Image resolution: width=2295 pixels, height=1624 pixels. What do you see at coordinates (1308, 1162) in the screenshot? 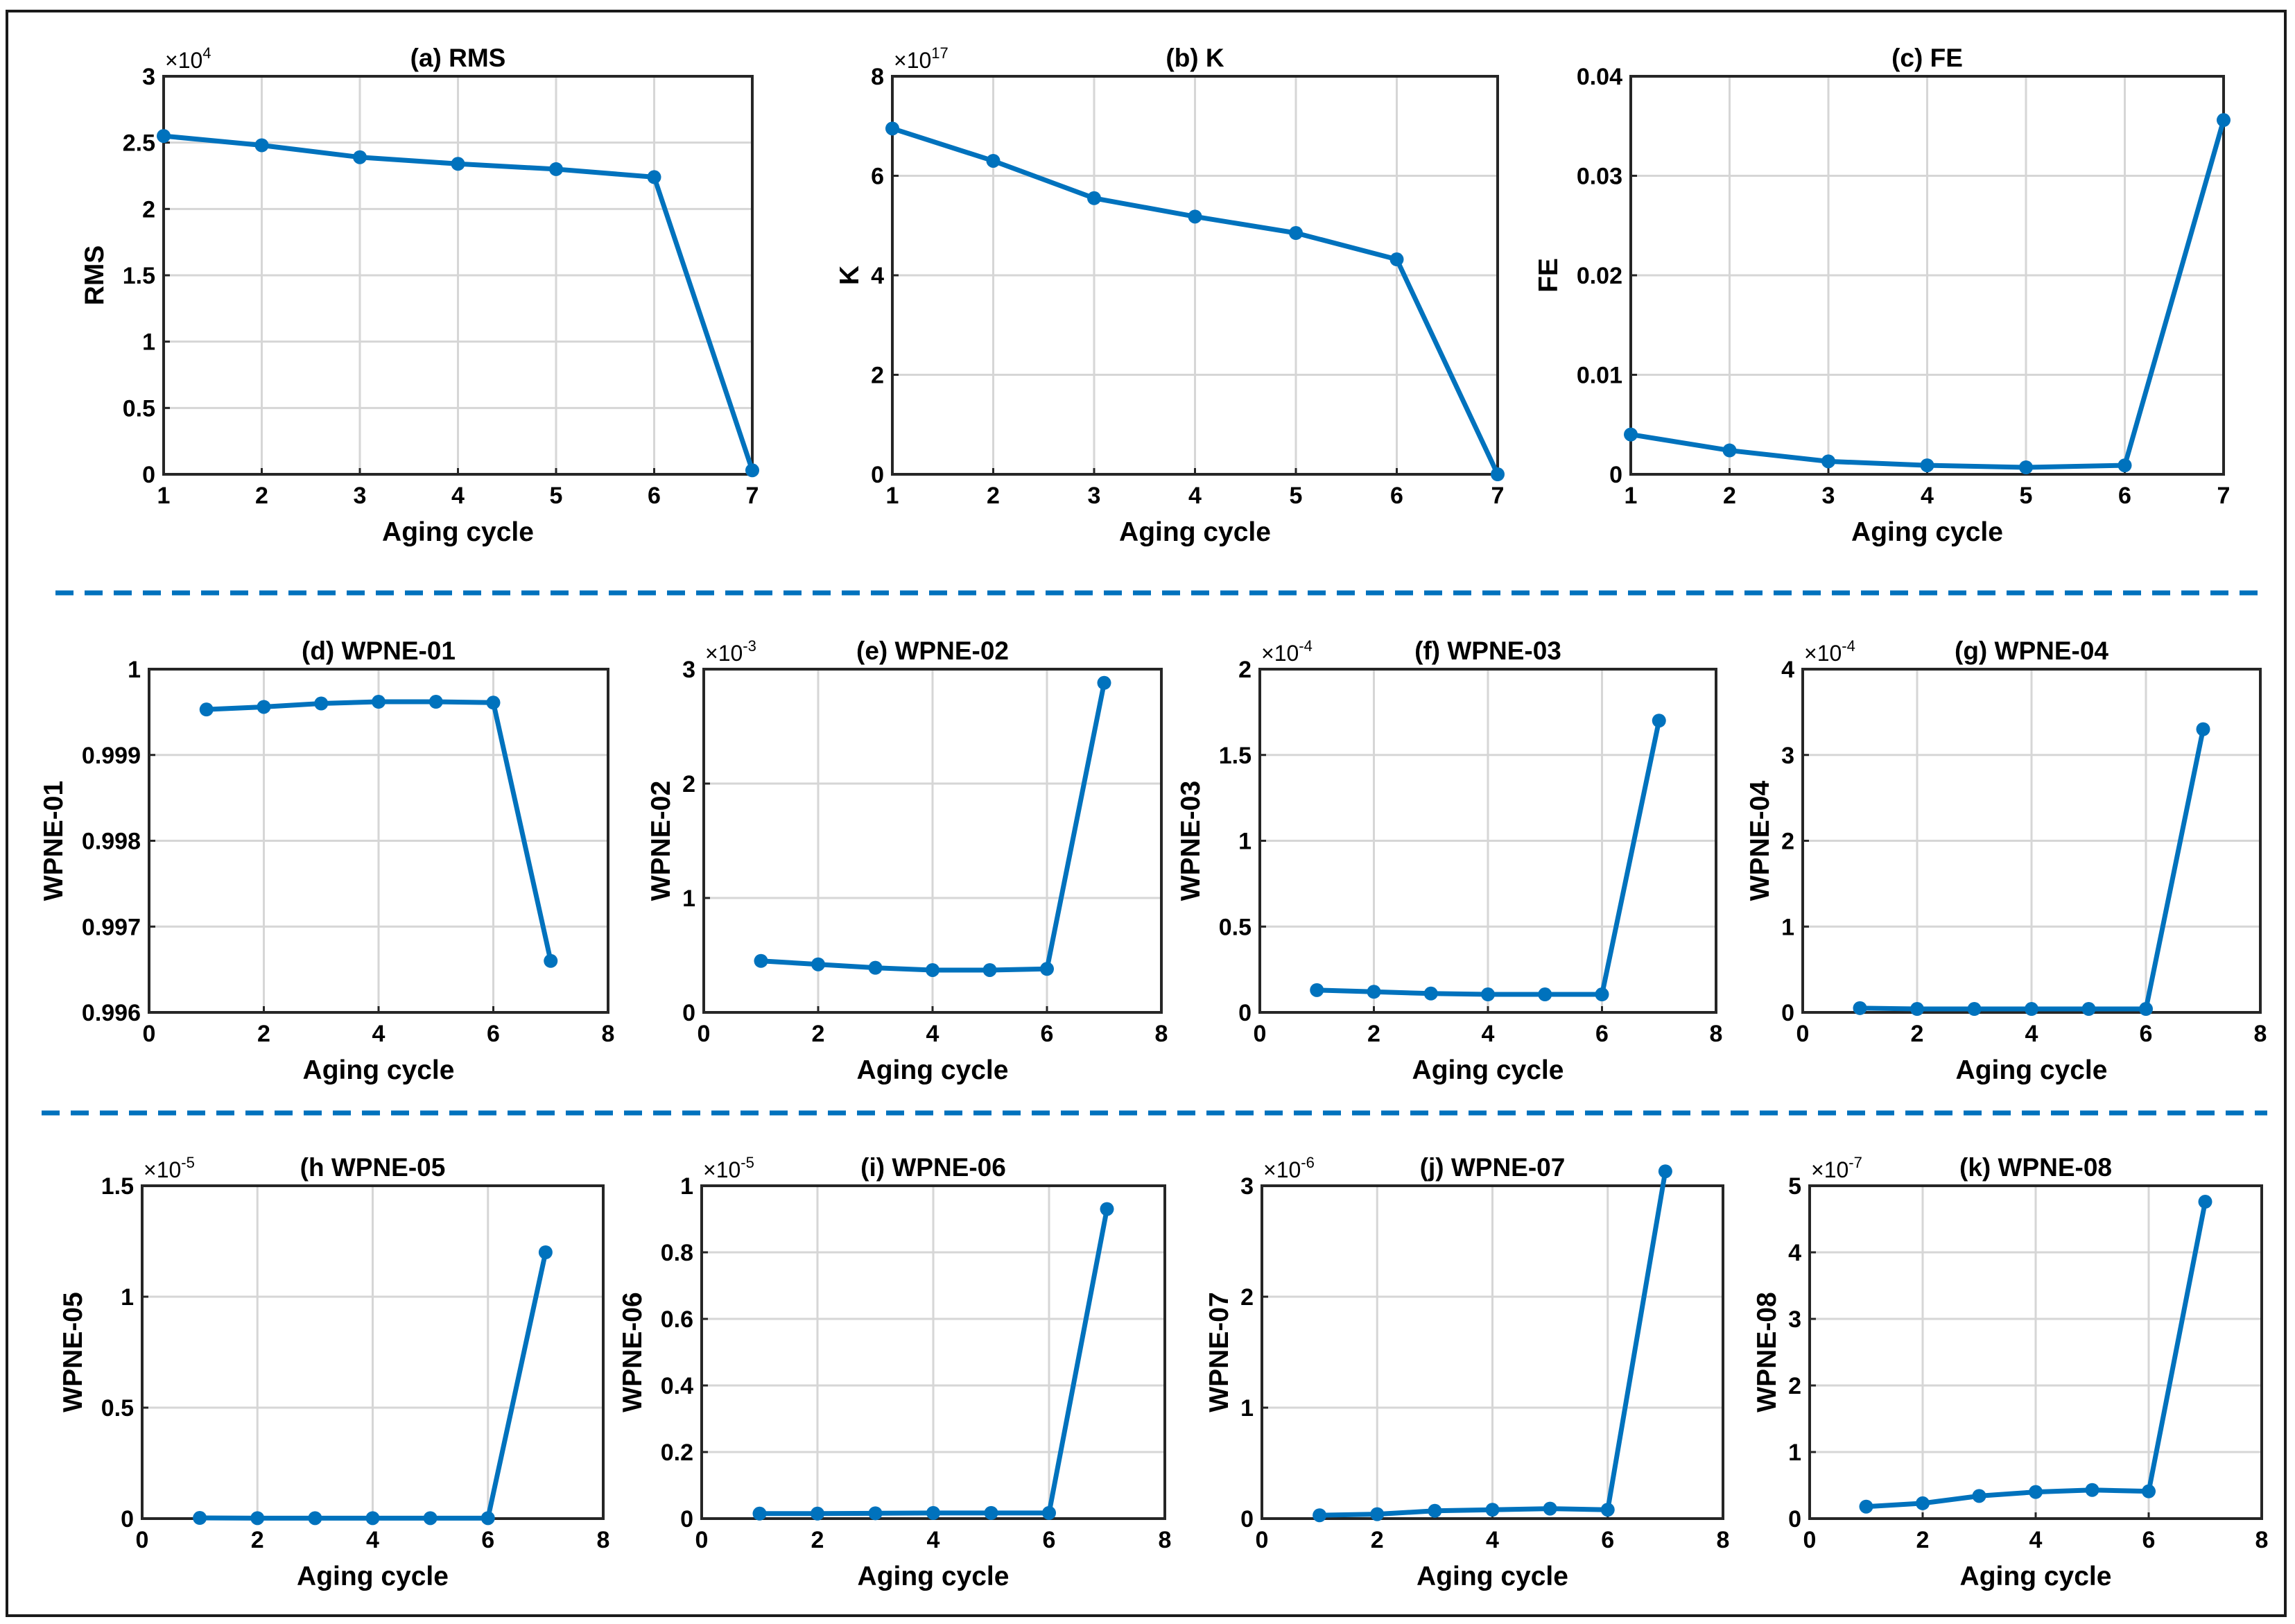
I see `y-multiplier-exponent: -6` at bounding box center [1308, 1162].